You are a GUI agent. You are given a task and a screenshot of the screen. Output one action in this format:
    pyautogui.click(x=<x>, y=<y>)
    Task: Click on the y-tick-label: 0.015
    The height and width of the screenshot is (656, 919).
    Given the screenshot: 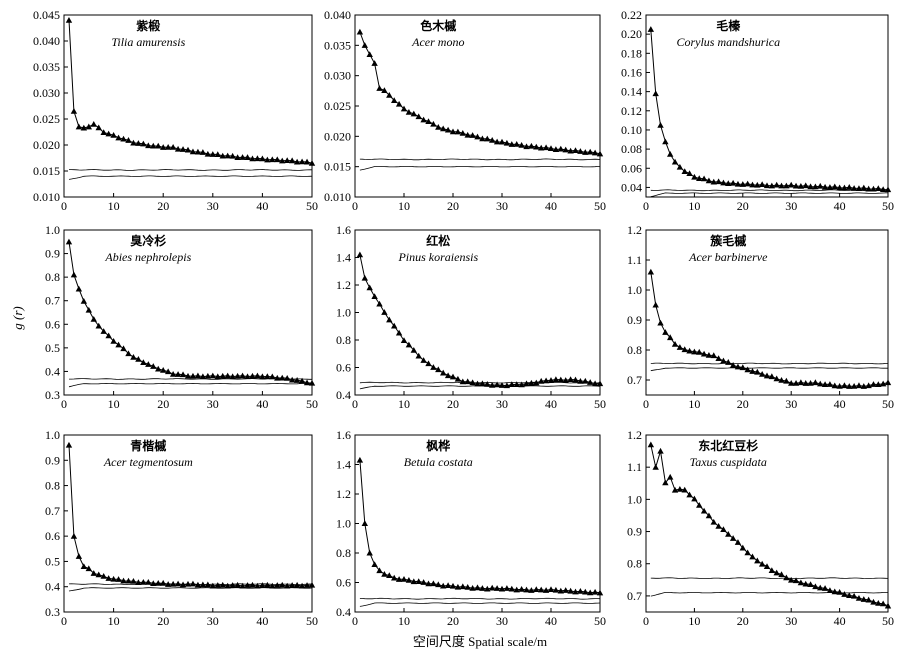 What is the action you would take?
    pyautogui.click(x=337, y=167)
    